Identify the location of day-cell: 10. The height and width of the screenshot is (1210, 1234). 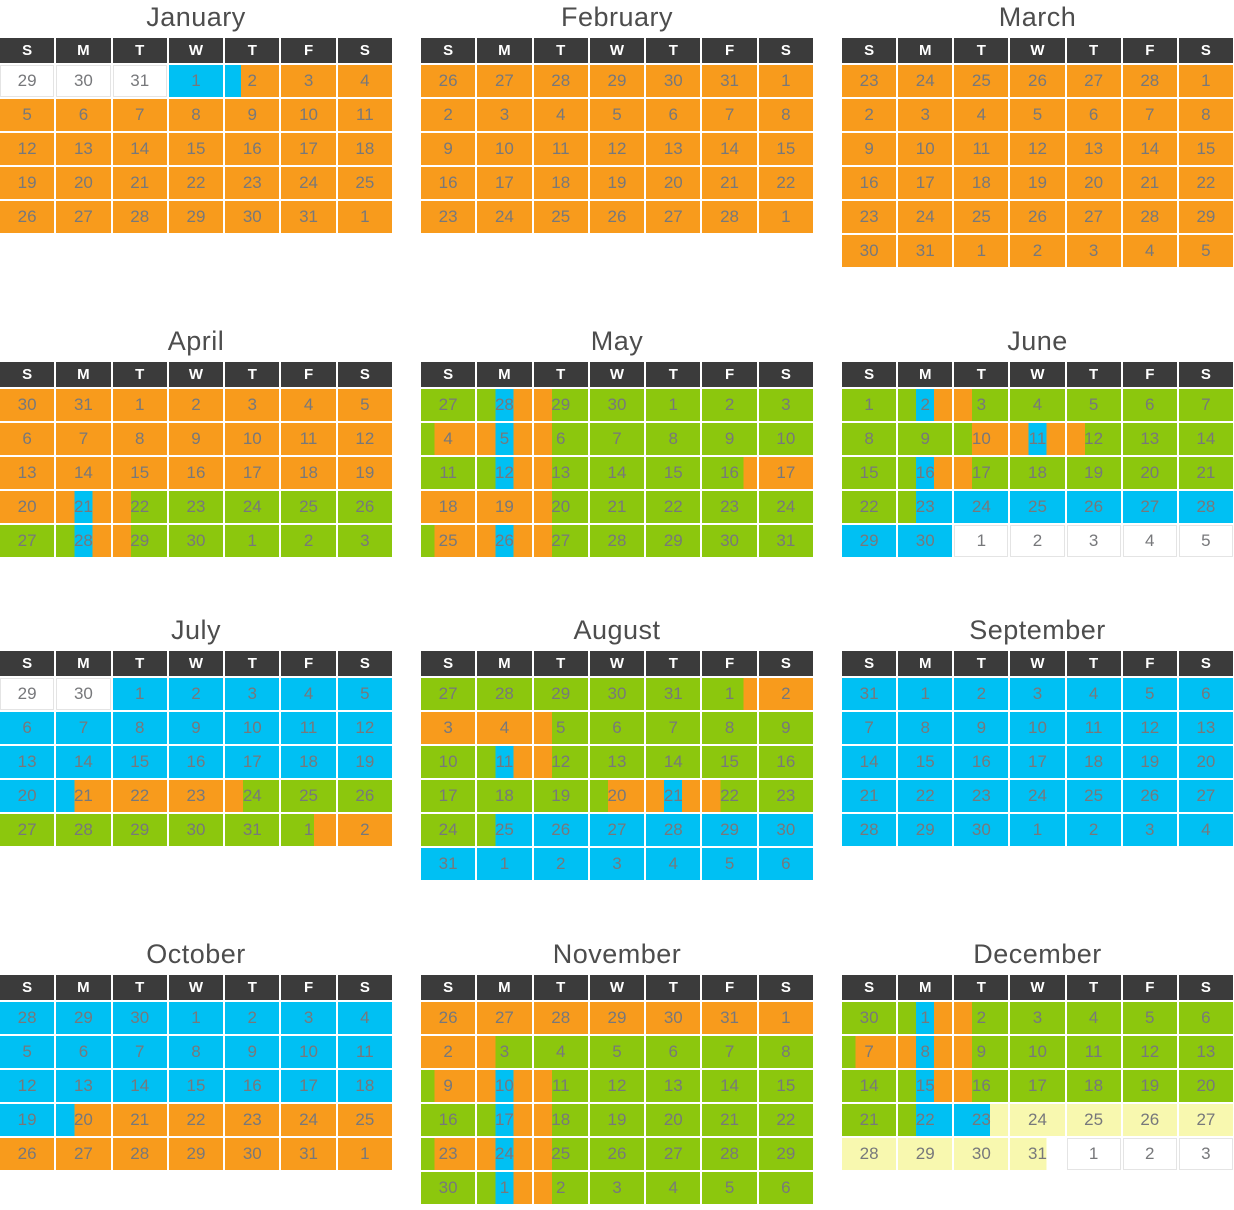
(308, 115).